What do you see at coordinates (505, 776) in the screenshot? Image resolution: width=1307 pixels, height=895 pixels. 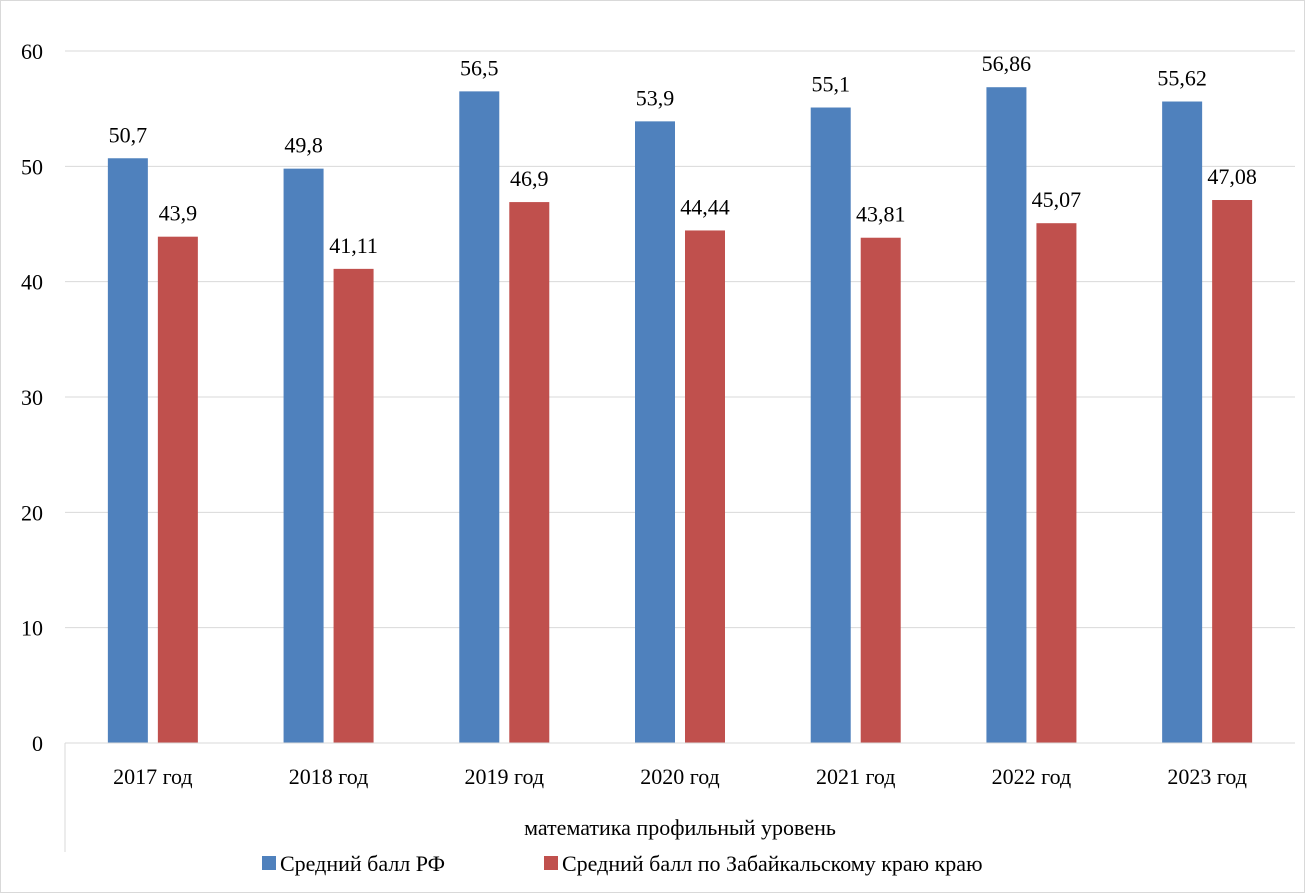 I see `x-category-label: 2019 год` at bounding box center [505, 776].